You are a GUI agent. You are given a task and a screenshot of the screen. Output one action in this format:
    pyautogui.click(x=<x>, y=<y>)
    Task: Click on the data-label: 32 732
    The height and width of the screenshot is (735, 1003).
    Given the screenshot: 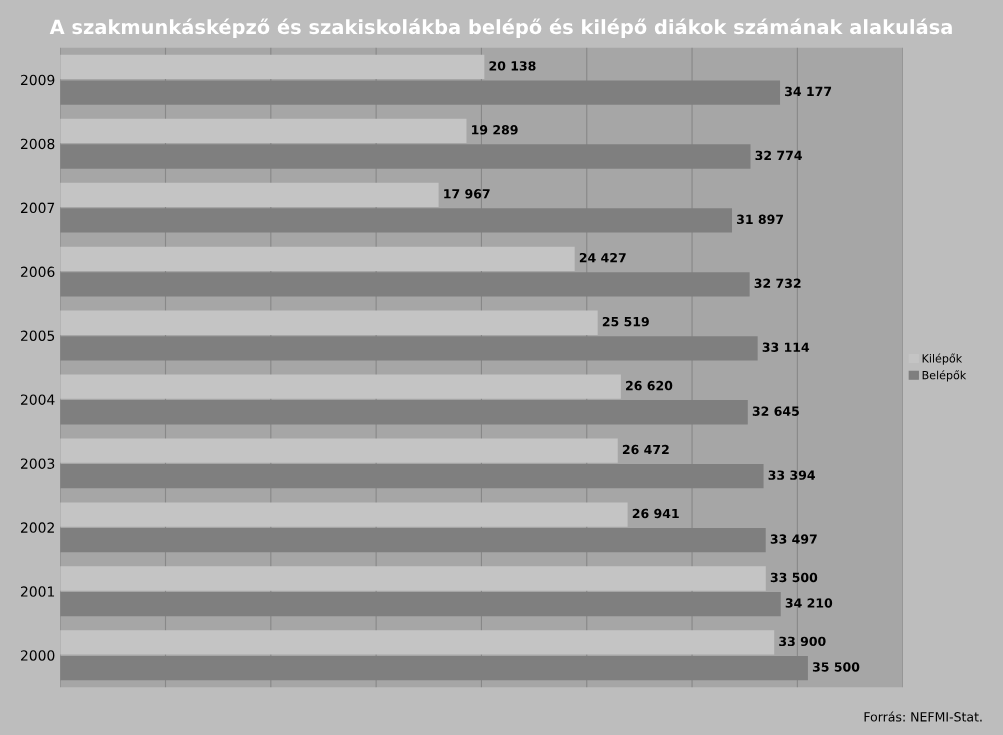 What is the action you would take?
    pyautogui.click(x=777, y=283)
    